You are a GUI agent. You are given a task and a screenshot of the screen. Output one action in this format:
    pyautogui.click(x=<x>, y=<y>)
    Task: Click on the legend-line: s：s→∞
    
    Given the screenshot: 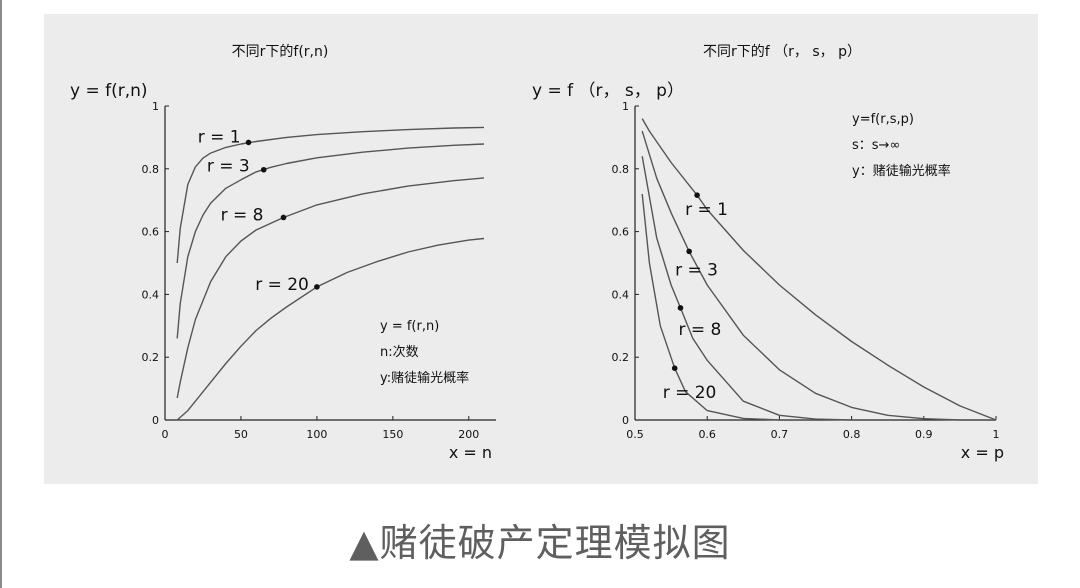 What is the action you would take?
    pyautogui.click(x=876, y=145)
    